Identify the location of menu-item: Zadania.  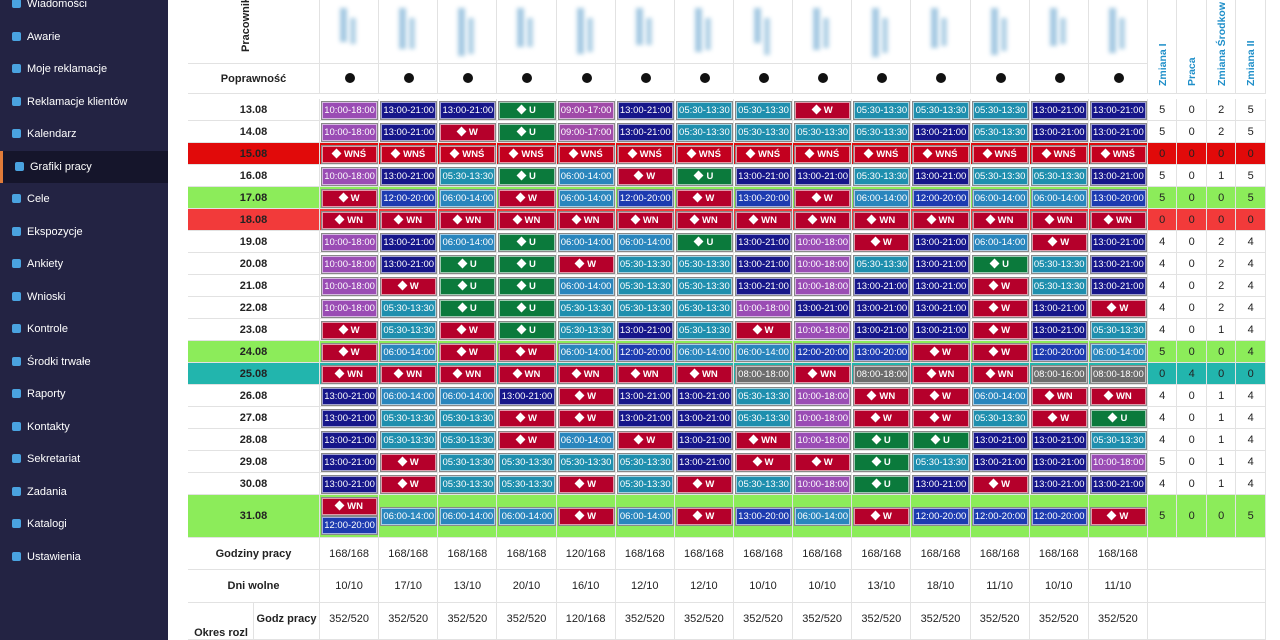
(84, 492).